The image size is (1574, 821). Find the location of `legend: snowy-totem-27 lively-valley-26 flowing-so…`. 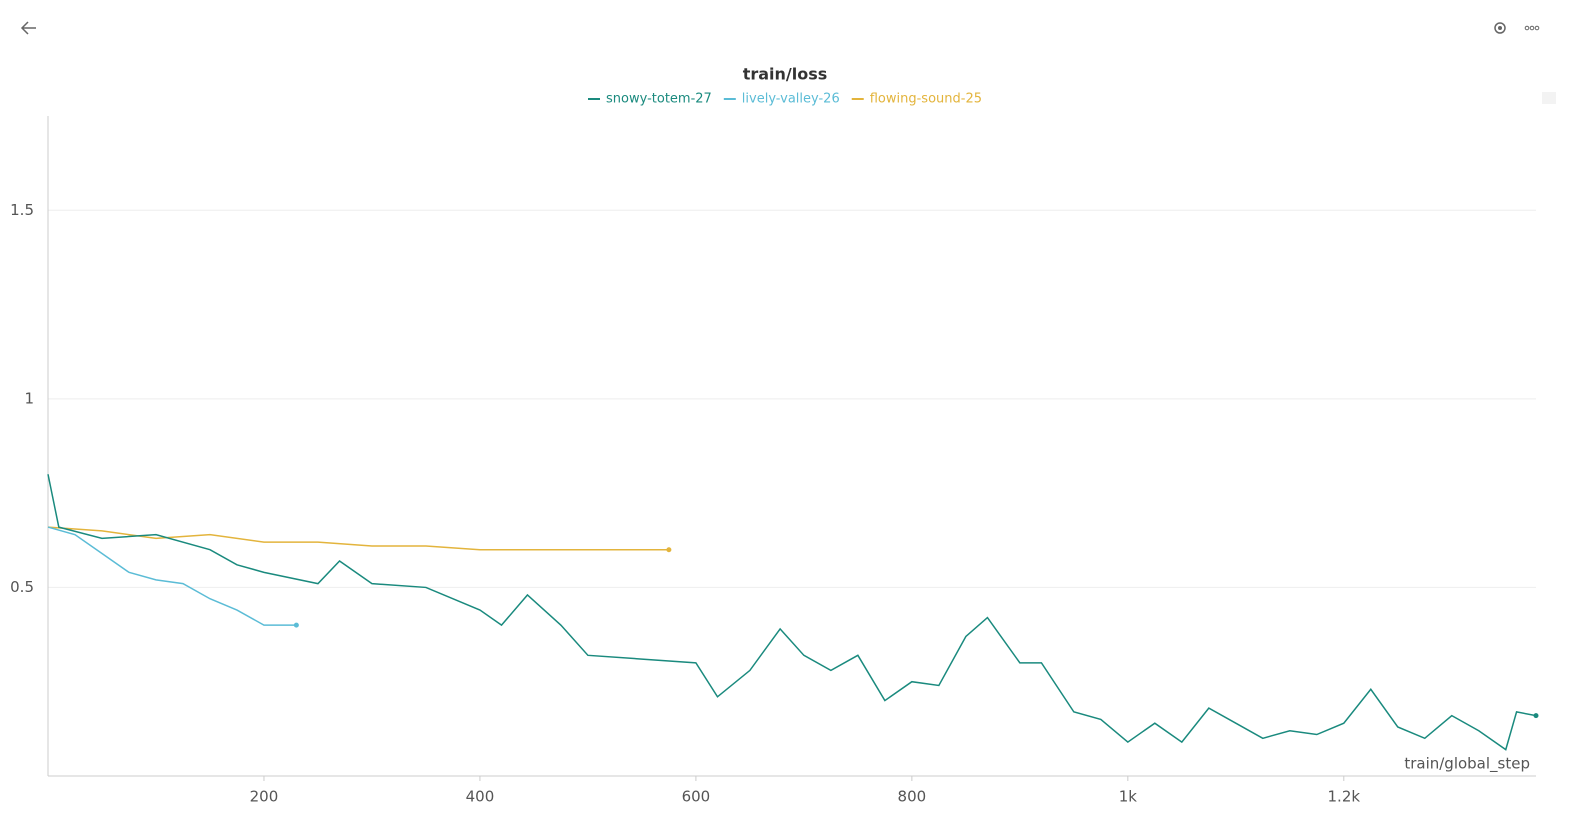

legend: snowy-totem-27 lively-valley-26 flowing-so… is located at coordinates (785, 99).